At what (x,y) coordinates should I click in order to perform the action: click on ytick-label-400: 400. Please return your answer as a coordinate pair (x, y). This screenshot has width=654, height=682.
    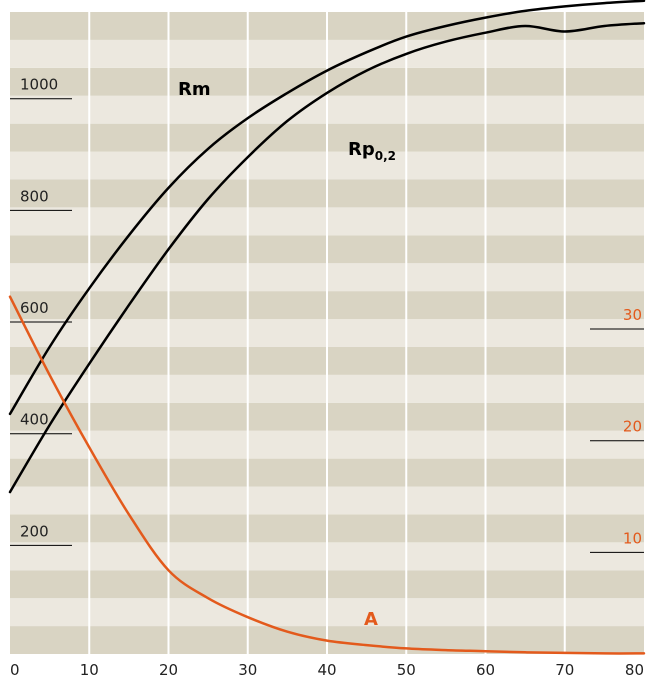
    Looking at the image, I should click on (34, 420).